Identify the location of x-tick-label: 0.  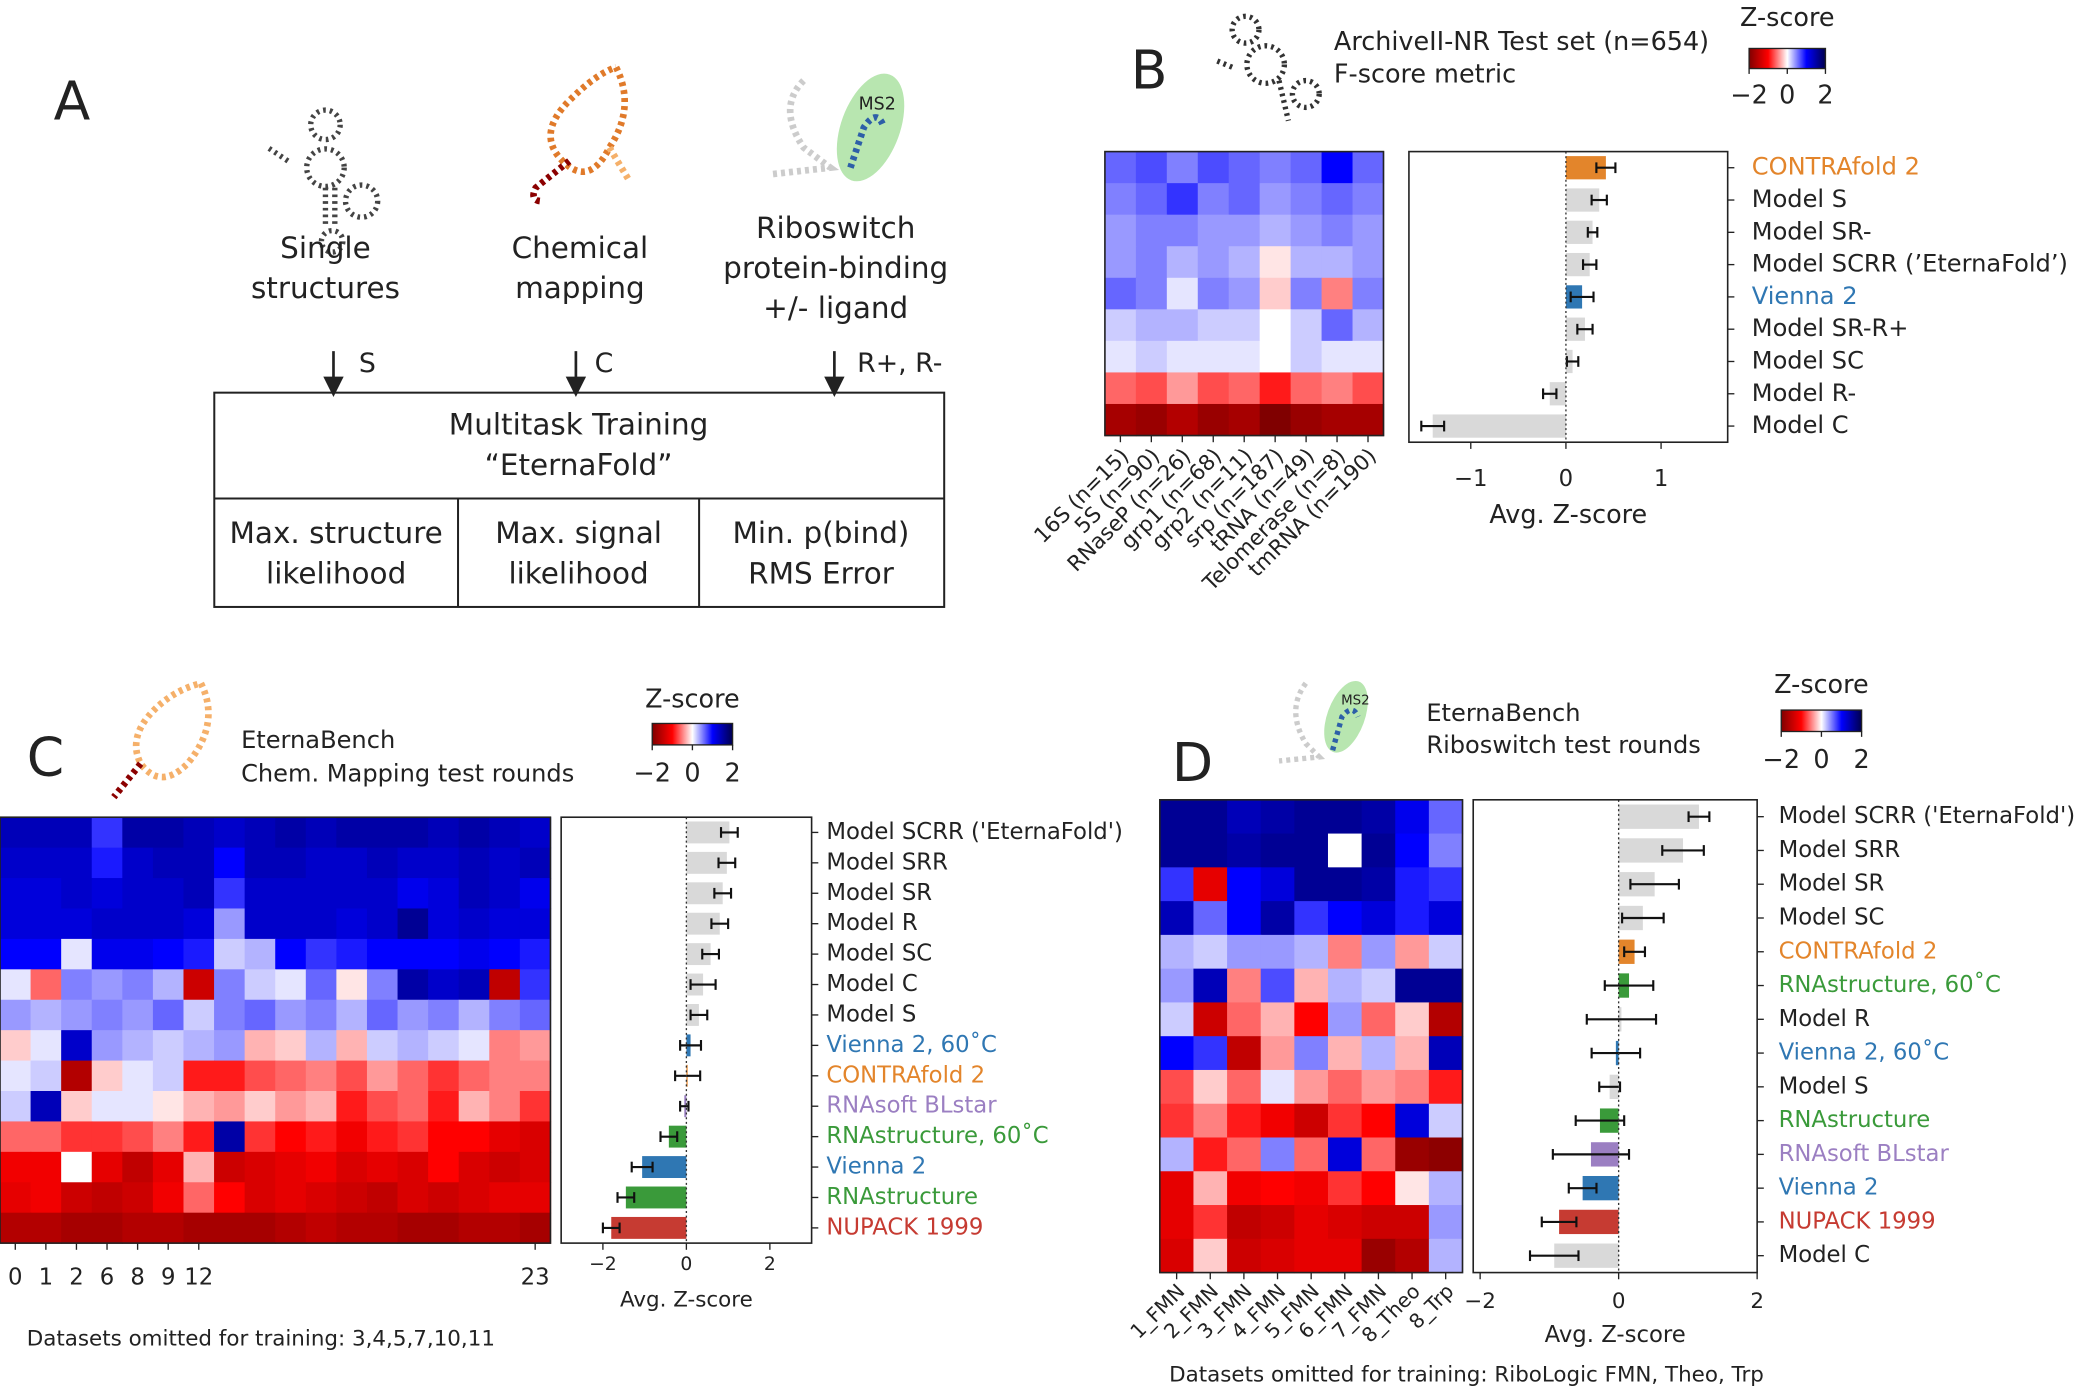
(15, 1277).